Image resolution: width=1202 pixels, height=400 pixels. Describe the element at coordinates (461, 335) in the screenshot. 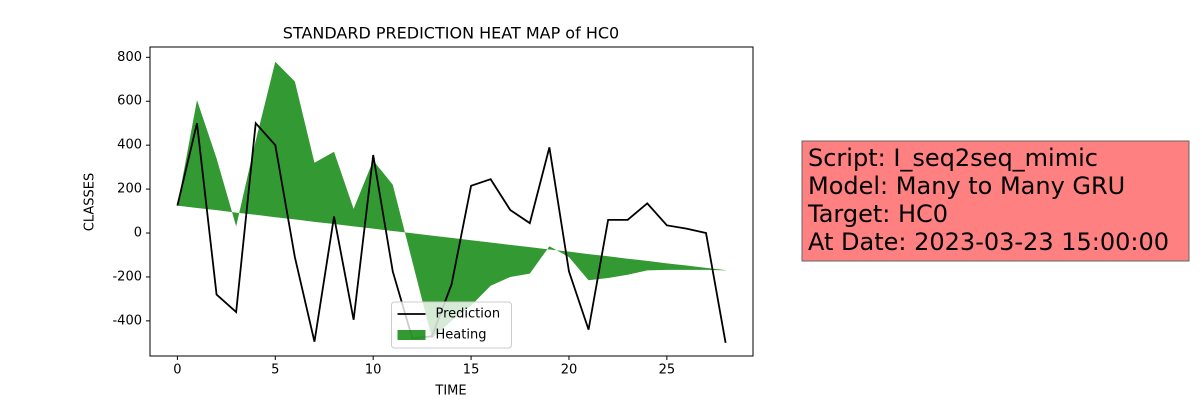

I see `legend-label: Heating` at that location.